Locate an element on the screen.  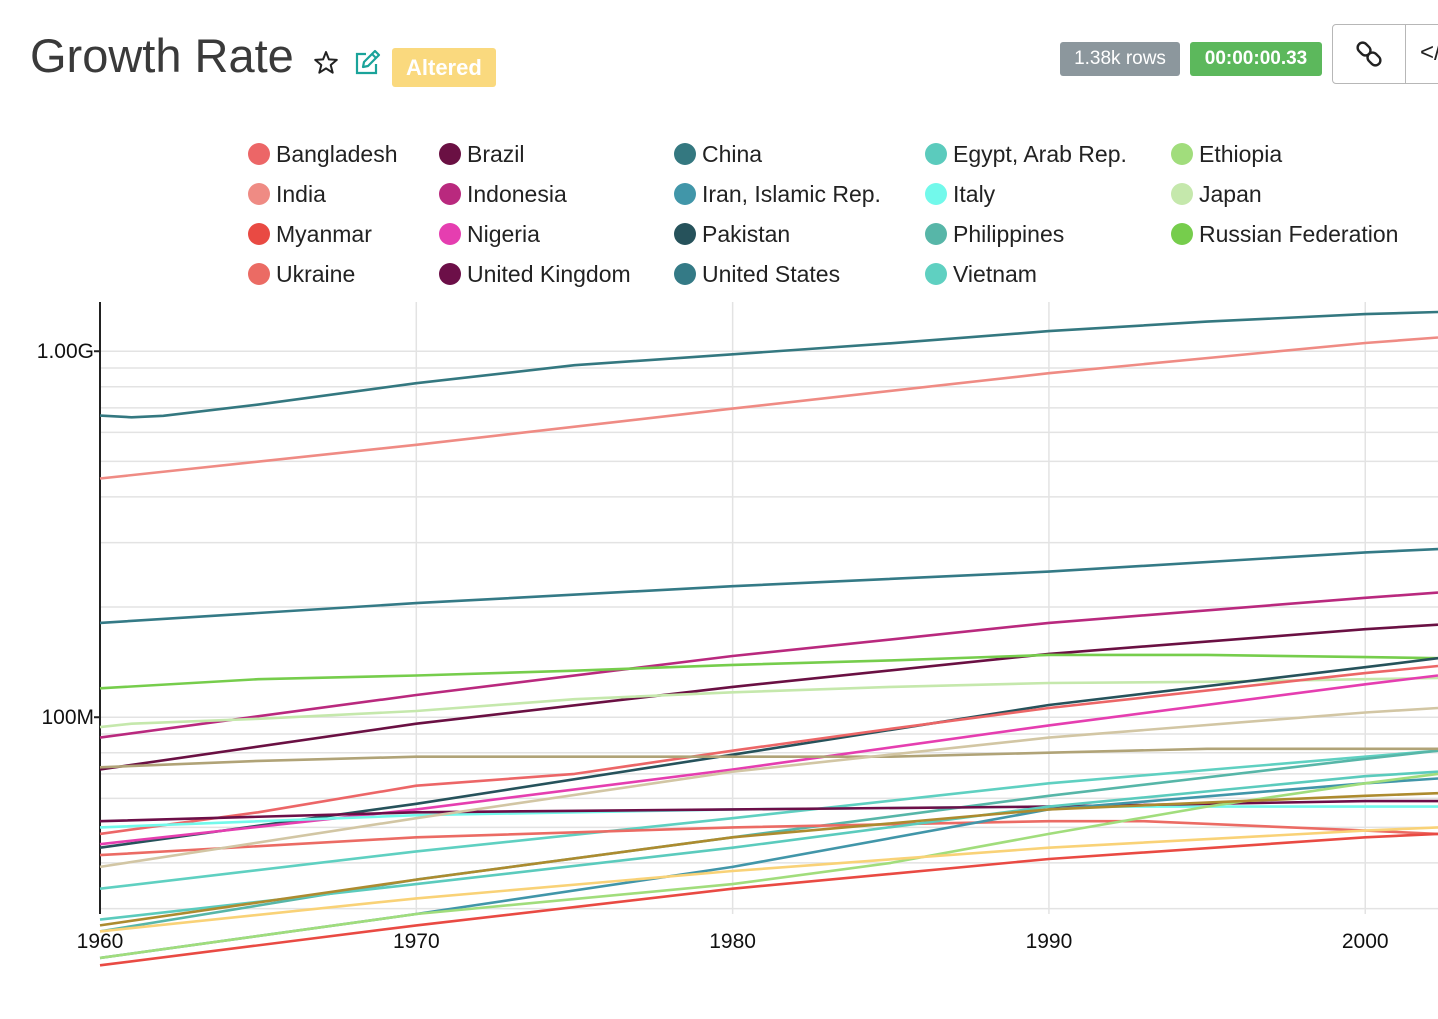
x-tick-label: 1980 is located at coordinates (732, 941).